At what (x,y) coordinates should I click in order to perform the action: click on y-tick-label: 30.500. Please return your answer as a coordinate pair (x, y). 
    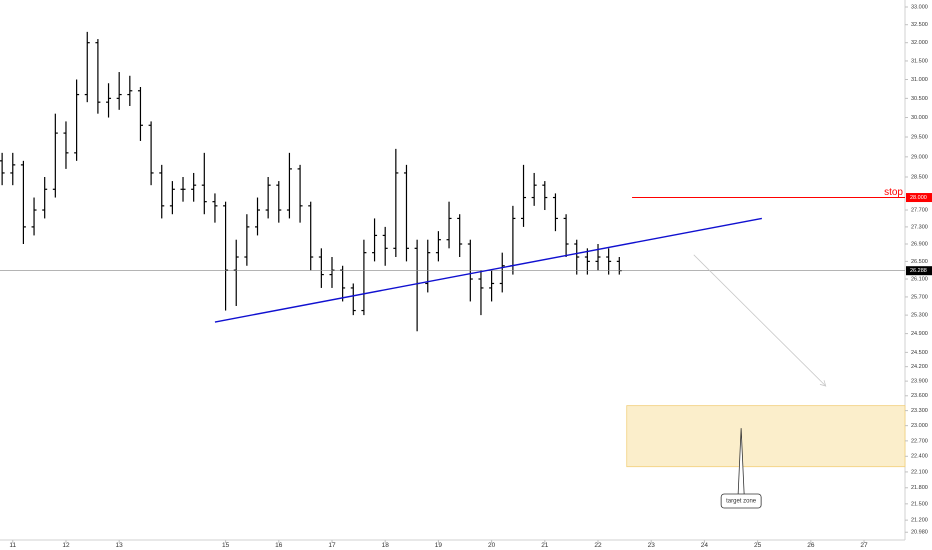
    Looking at the image, I should click on (919, 99).